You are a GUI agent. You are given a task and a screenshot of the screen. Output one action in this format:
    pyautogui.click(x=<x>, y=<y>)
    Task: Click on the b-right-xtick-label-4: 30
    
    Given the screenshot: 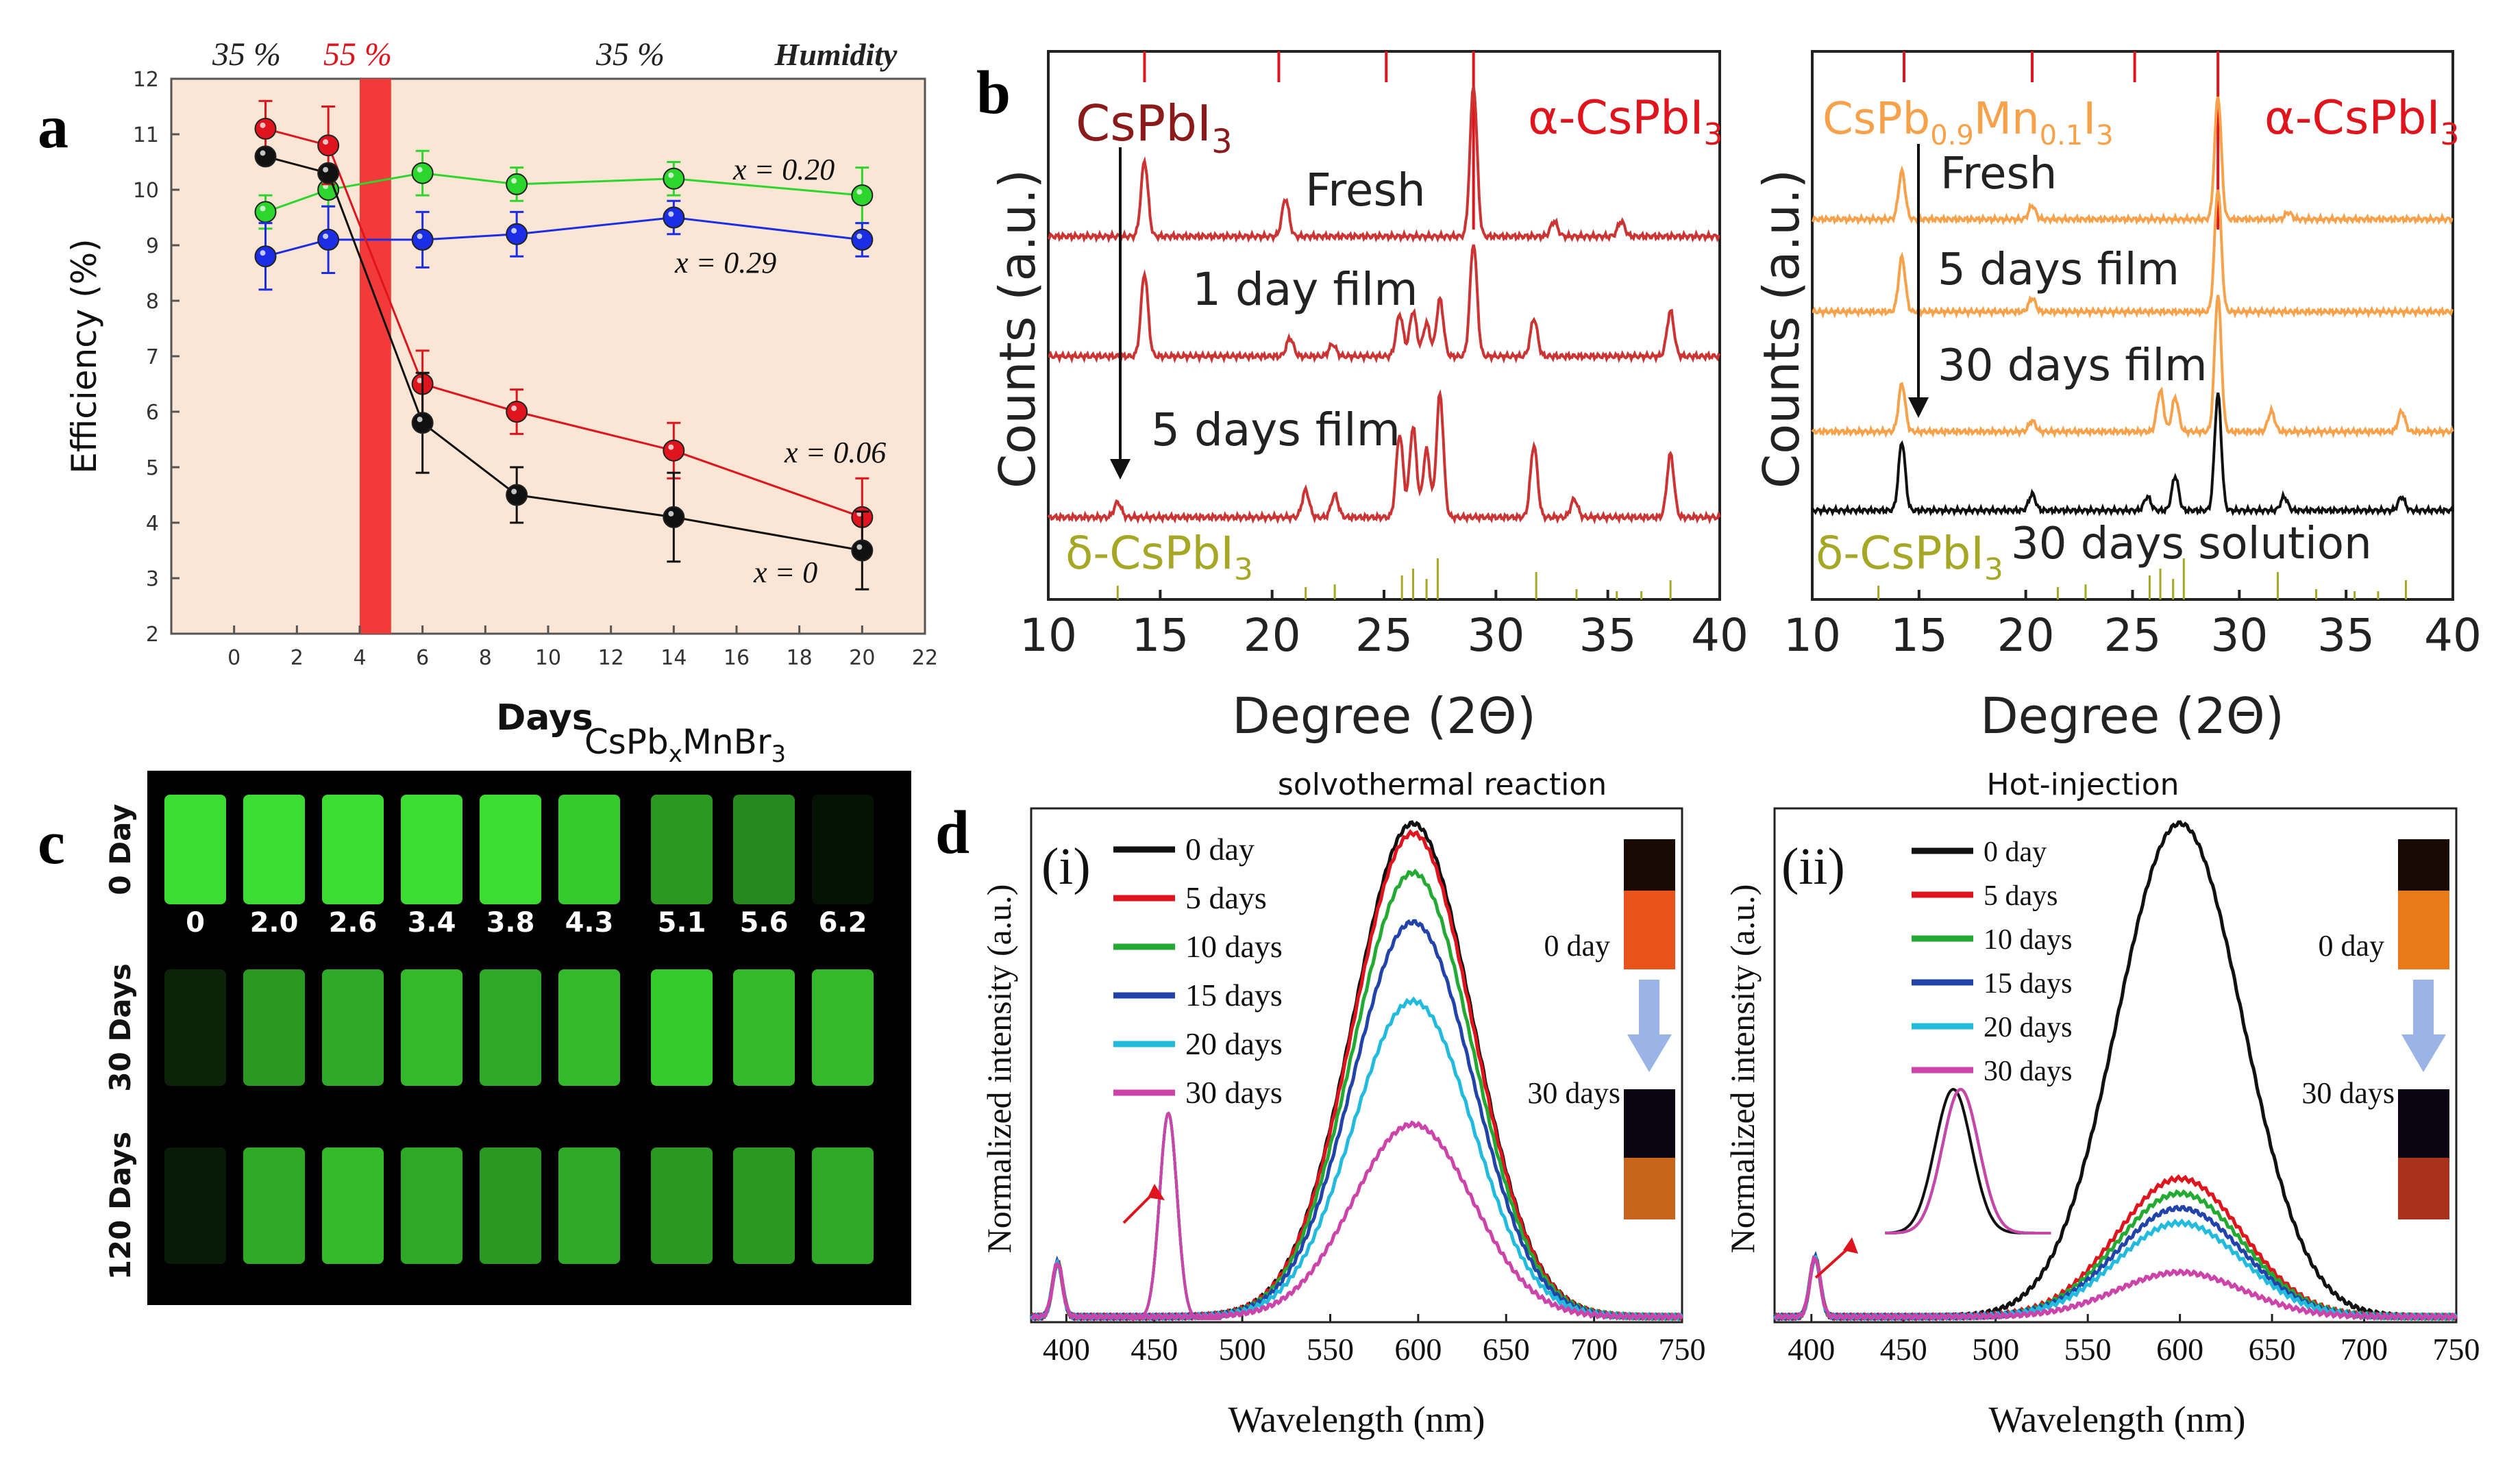 What is the action you would take?
    pyautogui.click(x=2239, y=635)
    